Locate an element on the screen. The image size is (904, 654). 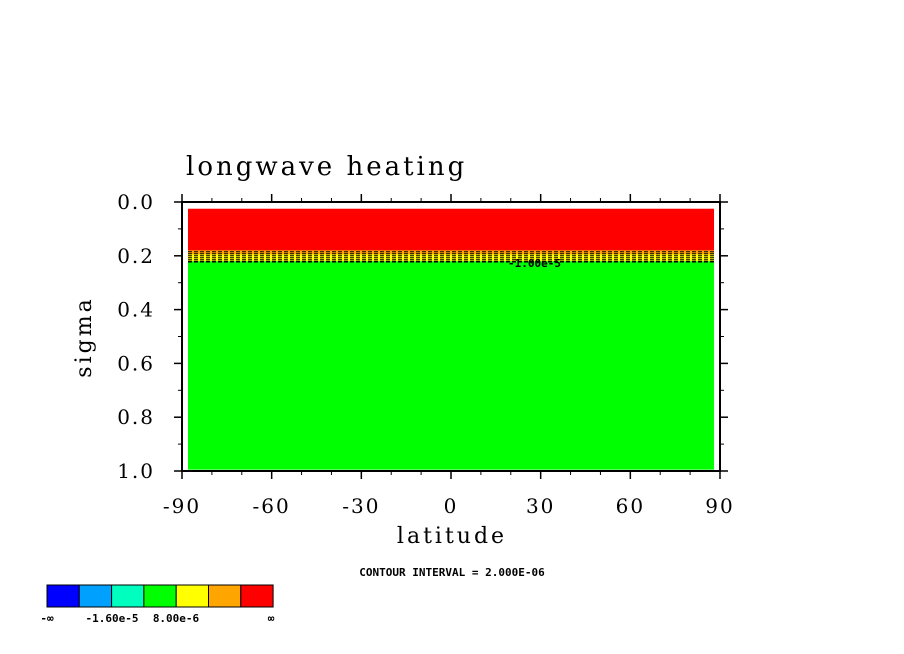
chart-title: longwave heating is located at coordinates (326, 167).